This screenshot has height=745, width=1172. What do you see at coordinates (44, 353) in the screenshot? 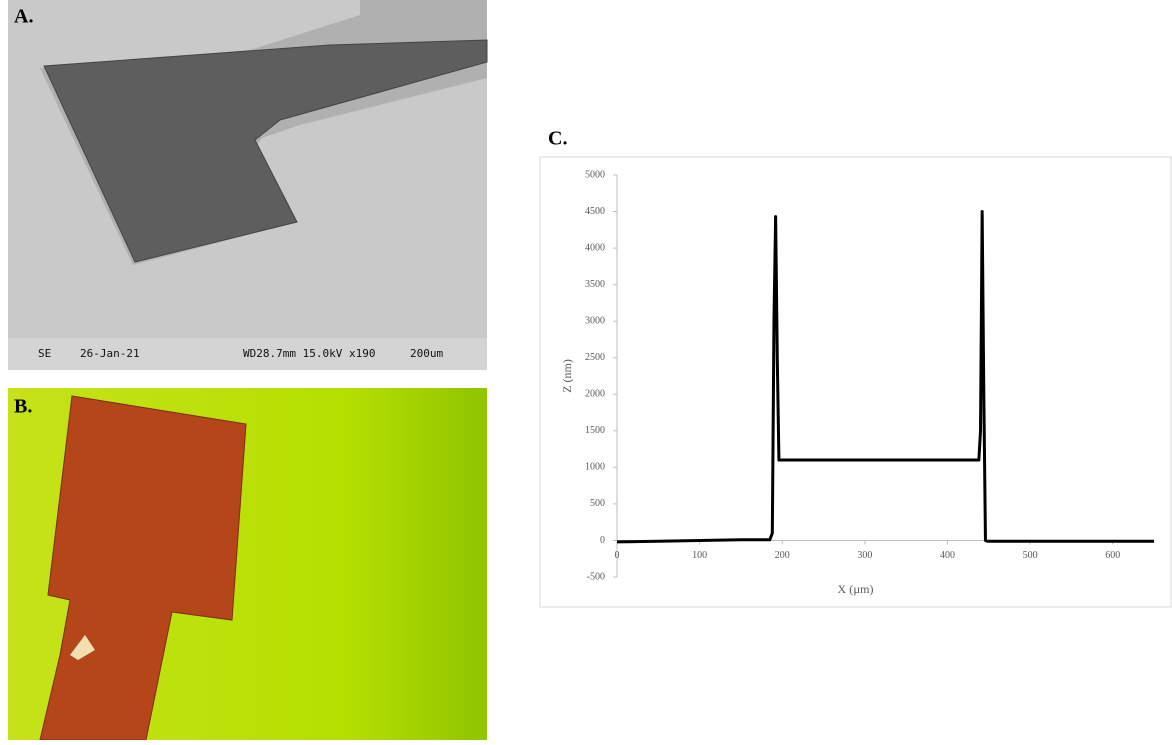
I see `sem-mode: SE` at bounding box center [44, 353].